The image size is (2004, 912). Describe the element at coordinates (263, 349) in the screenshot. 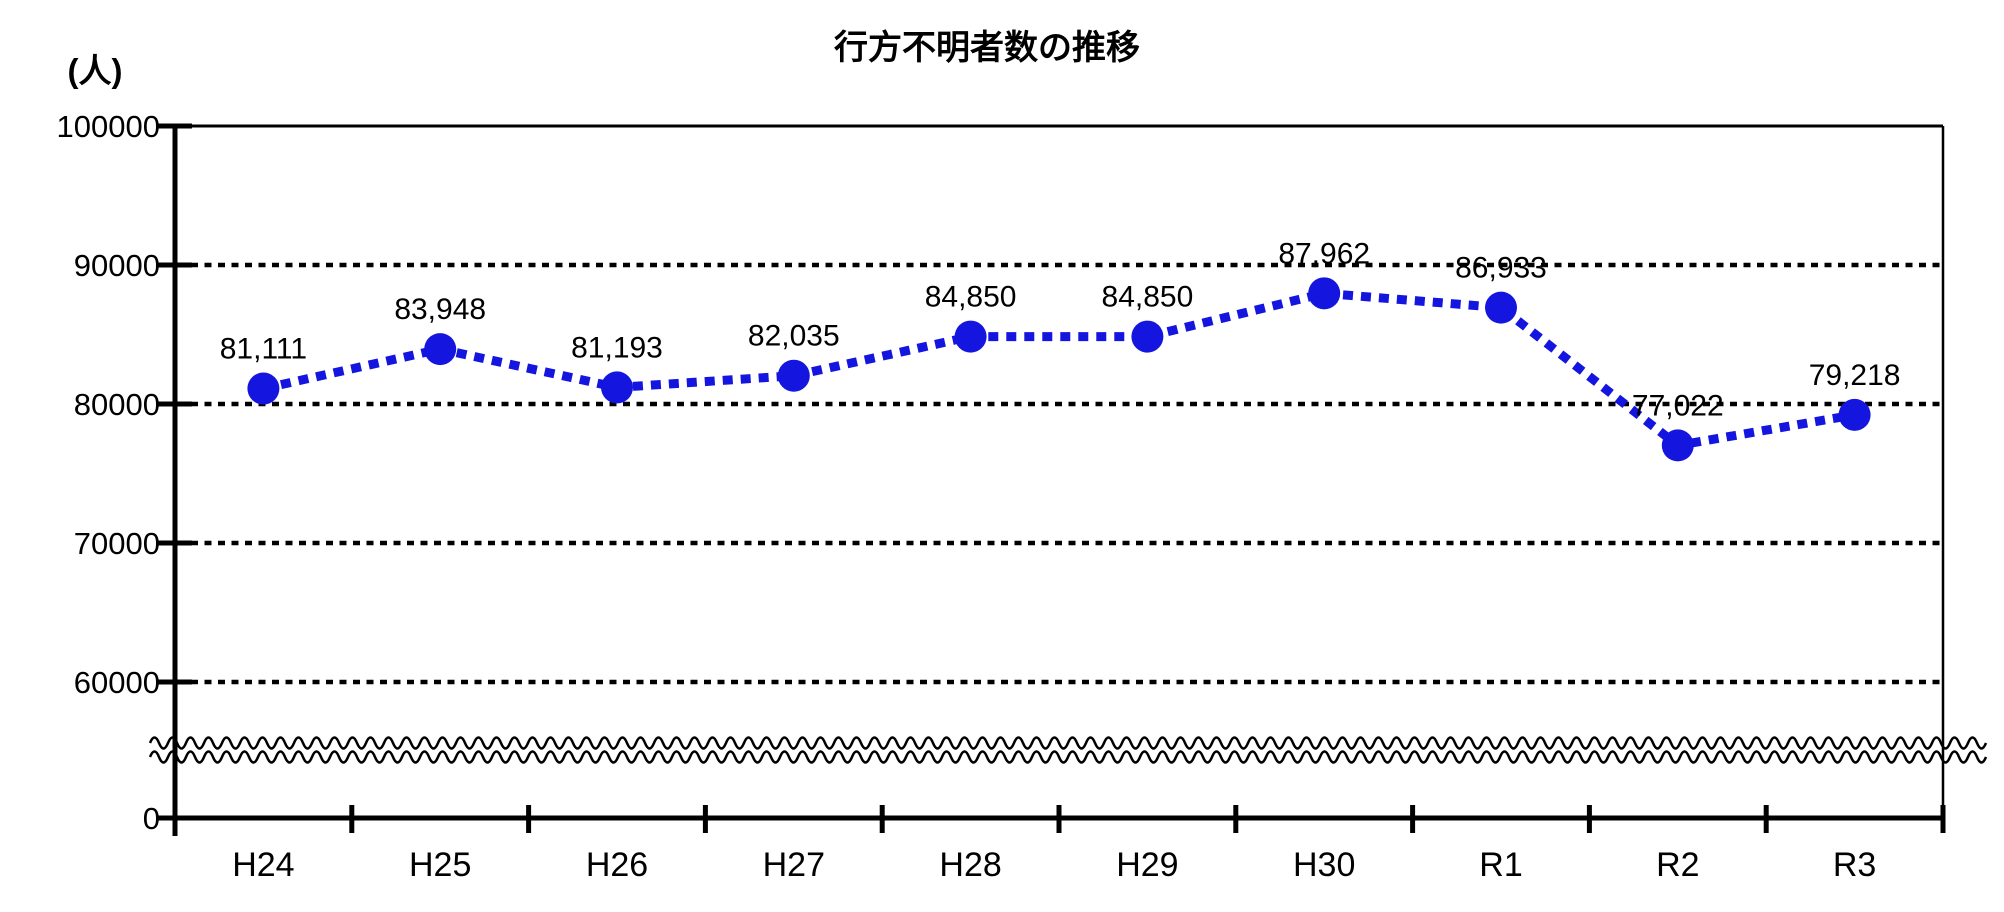

I see `data-point-label: 81,111` at that location.